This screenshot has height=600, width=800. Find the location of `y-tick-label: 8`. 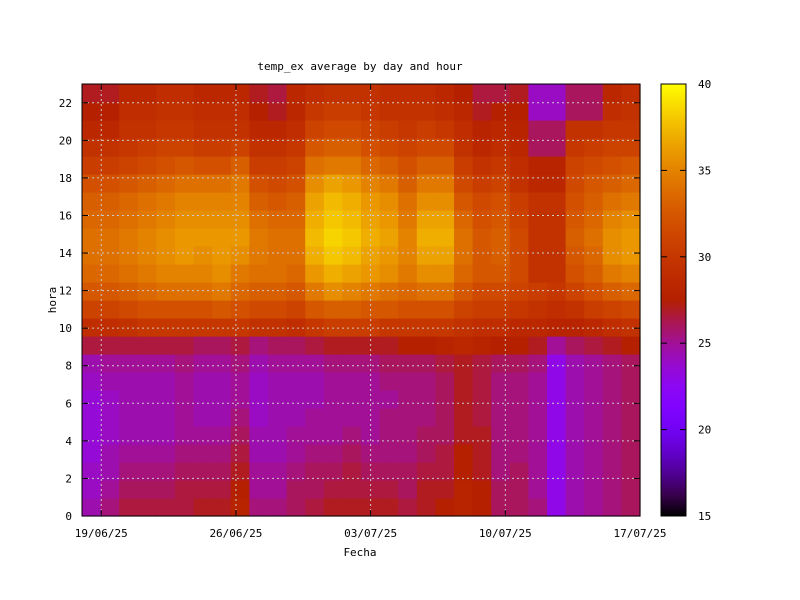

y-tick-label: 8 is located at coordinates (68, 366).